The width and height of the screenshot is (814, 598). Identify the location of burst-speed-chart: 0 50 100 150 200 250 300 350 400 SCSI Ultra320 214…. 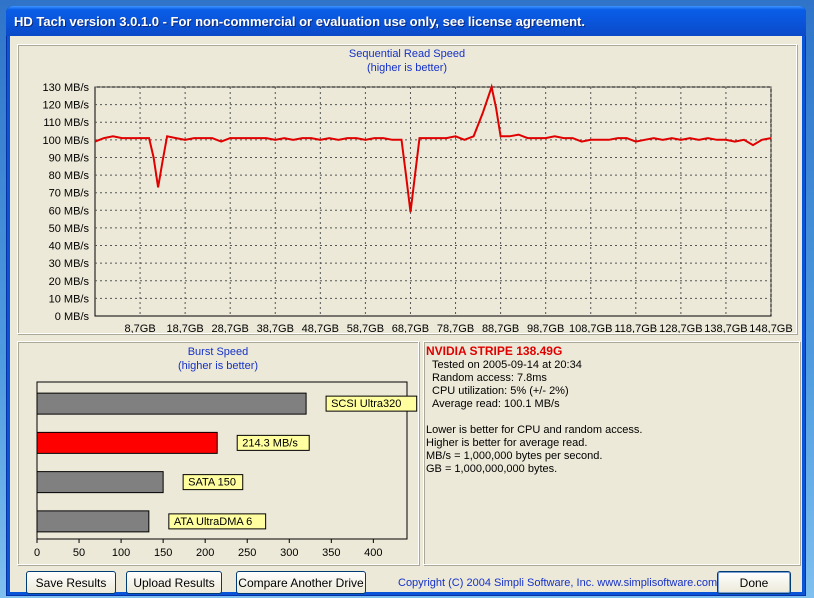
(226, 470).